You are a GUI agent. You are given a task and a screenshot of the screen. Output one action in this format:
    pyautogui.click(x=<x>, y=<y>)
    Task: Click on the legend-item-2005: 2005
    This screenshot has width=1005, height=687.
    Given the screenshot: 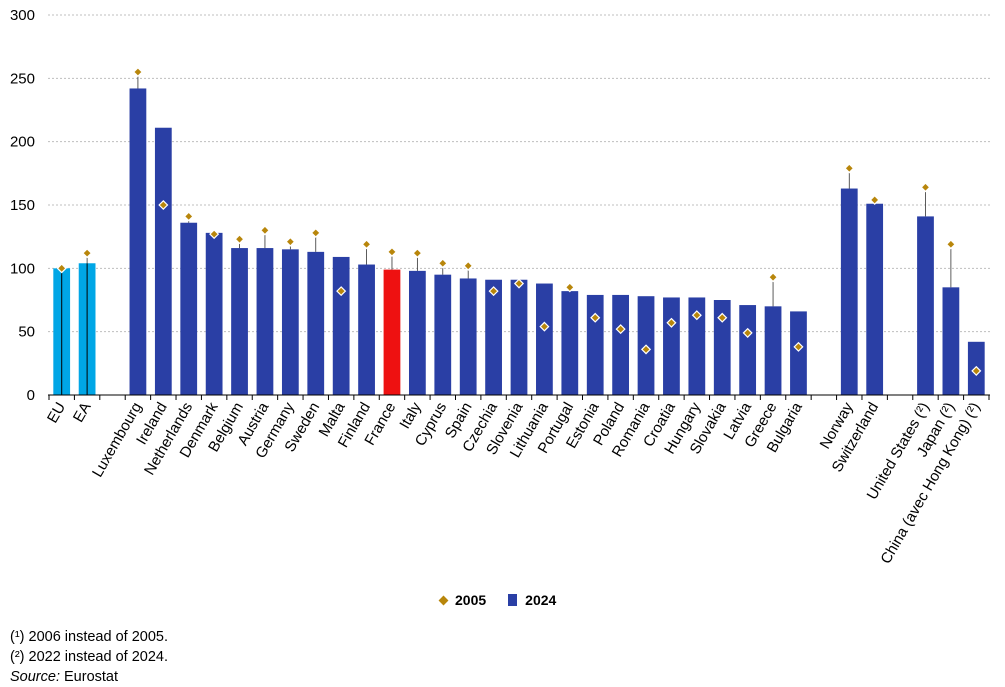 What is the action you would take?
    pyautogui.click(x=462, y=600)
    